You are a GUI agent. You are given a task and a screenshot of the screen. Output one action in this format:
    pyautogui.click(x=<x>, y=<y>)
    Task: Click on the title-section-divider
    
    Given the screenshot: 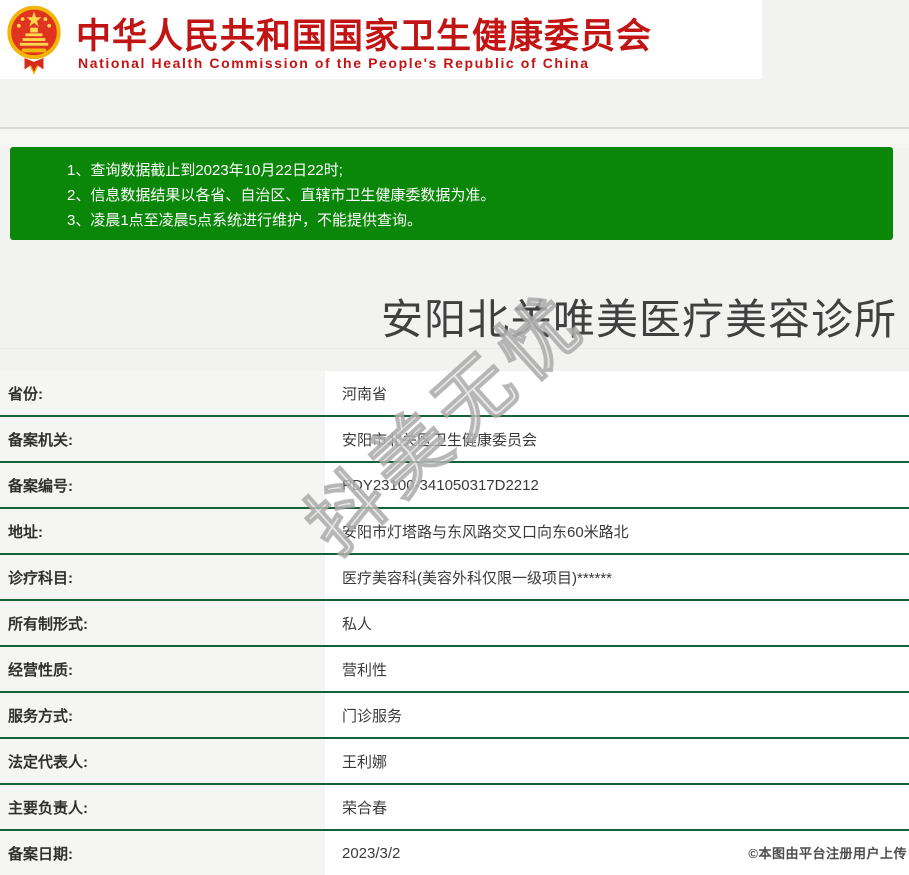 What is the action you would take?
    pyautogui.click(x=454, y=348)
    